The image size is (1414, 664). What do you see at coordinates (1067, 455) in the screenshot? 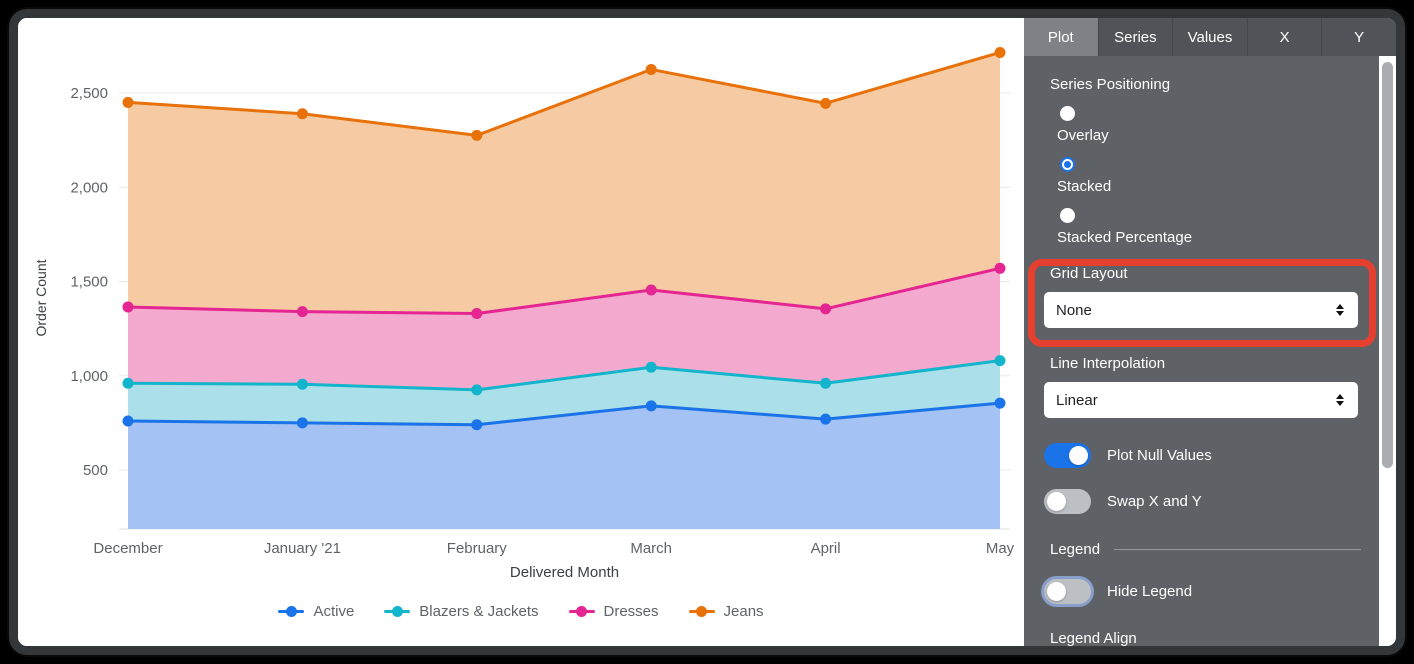
I see `plot-null-values-toggle` at bounding box center [1067, 455].